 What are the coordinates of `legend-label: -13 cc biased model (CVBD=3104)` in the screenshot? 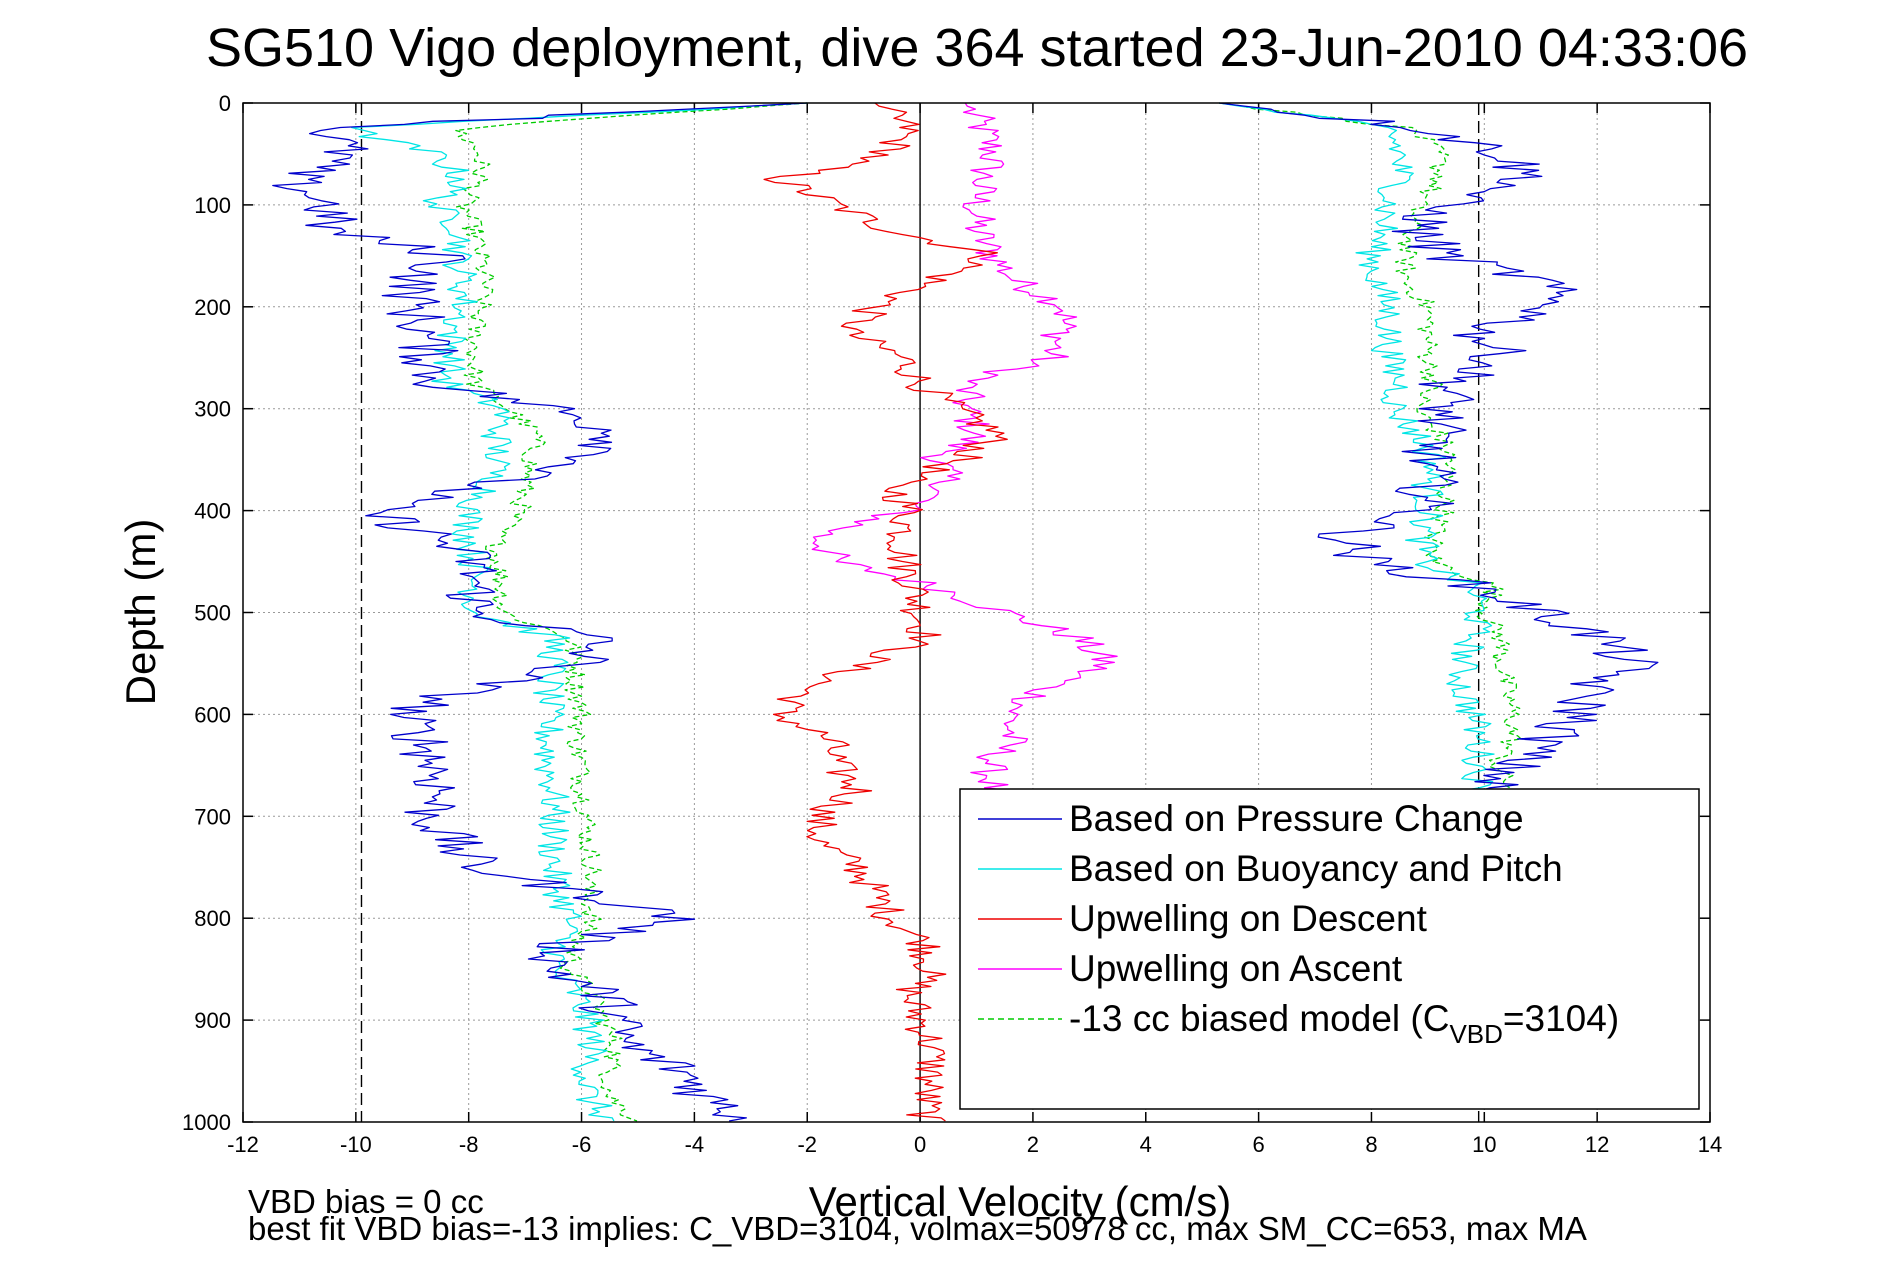 It's located at (1344, 1023).